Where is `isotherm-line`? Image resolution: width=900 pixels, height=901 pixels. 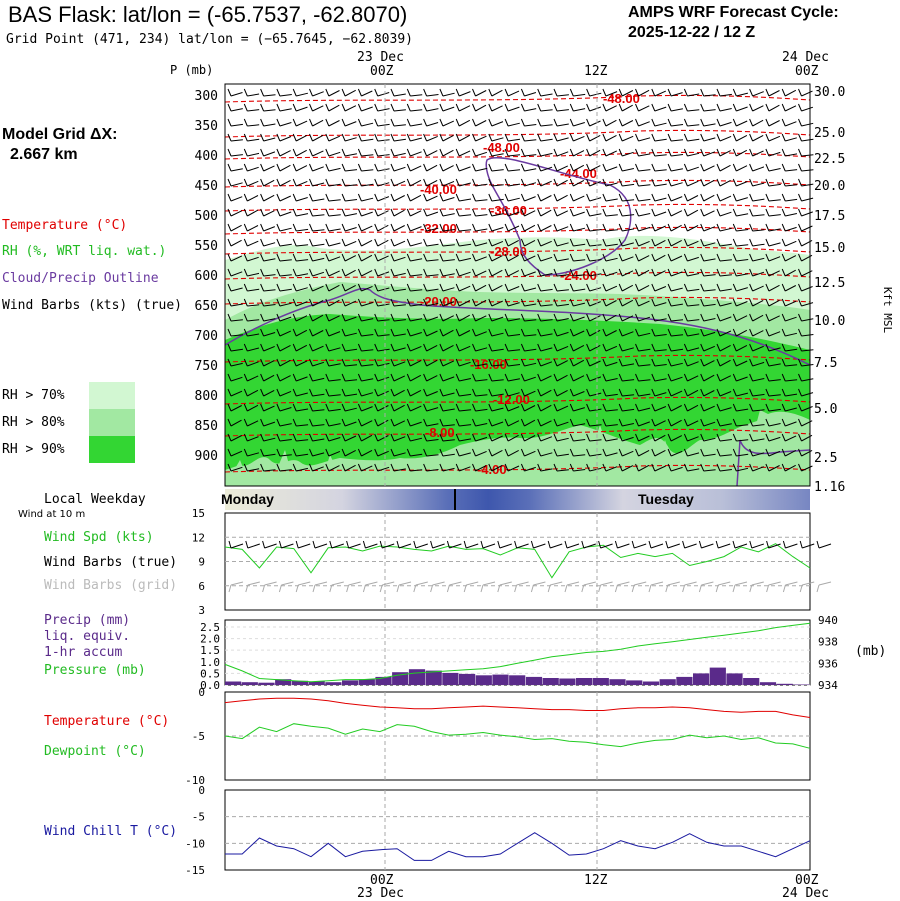 isotherm-line is located at coordinates (517, 250).